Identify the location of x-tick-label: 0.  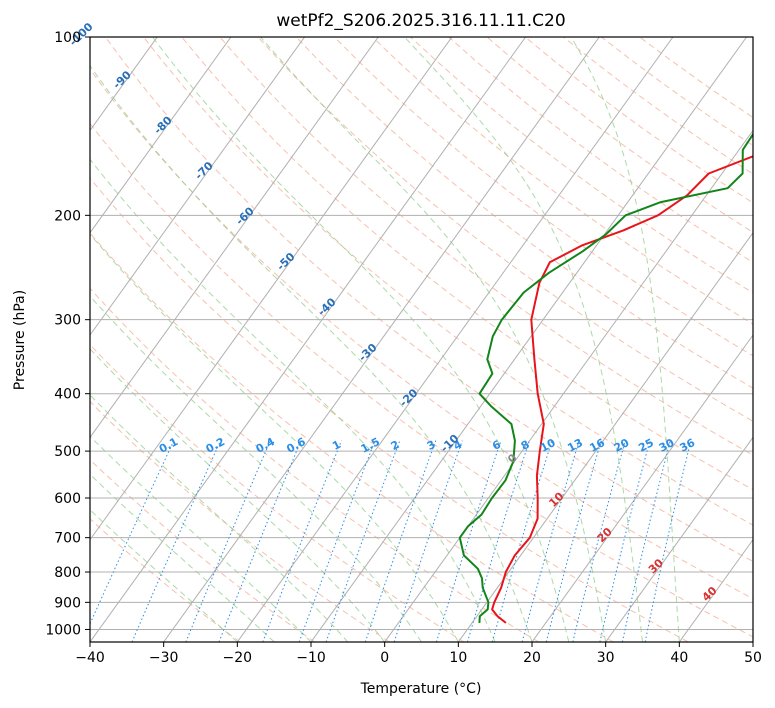
(384, 658).